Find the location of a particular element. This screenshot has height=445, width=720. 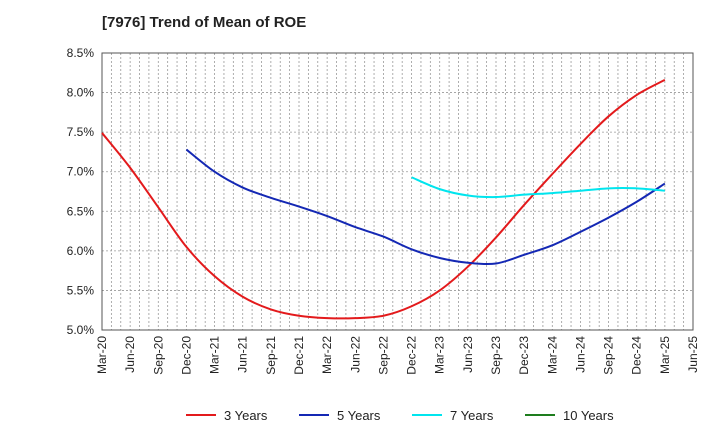

legend-label-3-years: 3 Years is located at coordinates (246, 415).